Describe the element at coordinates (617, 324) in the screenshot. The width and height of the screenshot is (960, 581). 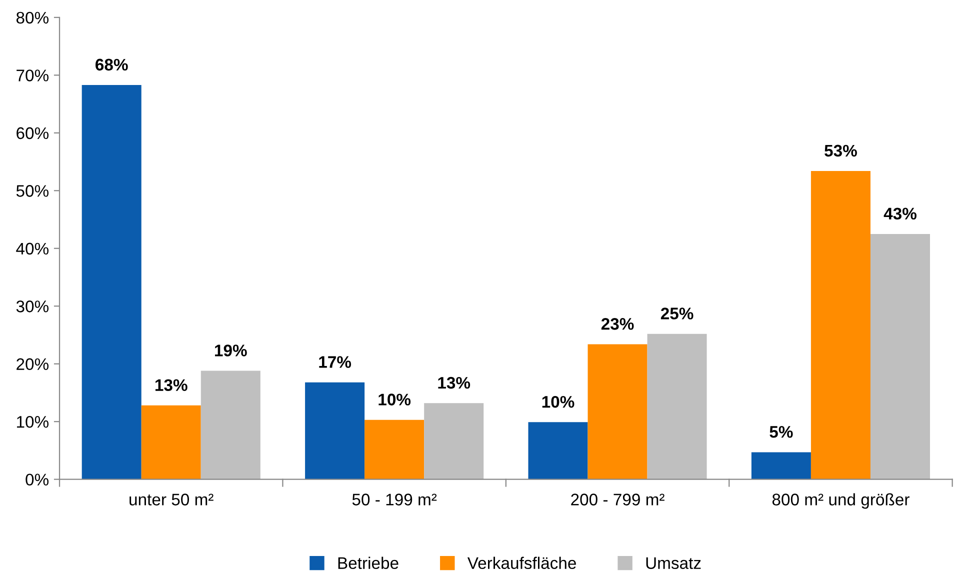
I see `data-label: 23%` at that location.